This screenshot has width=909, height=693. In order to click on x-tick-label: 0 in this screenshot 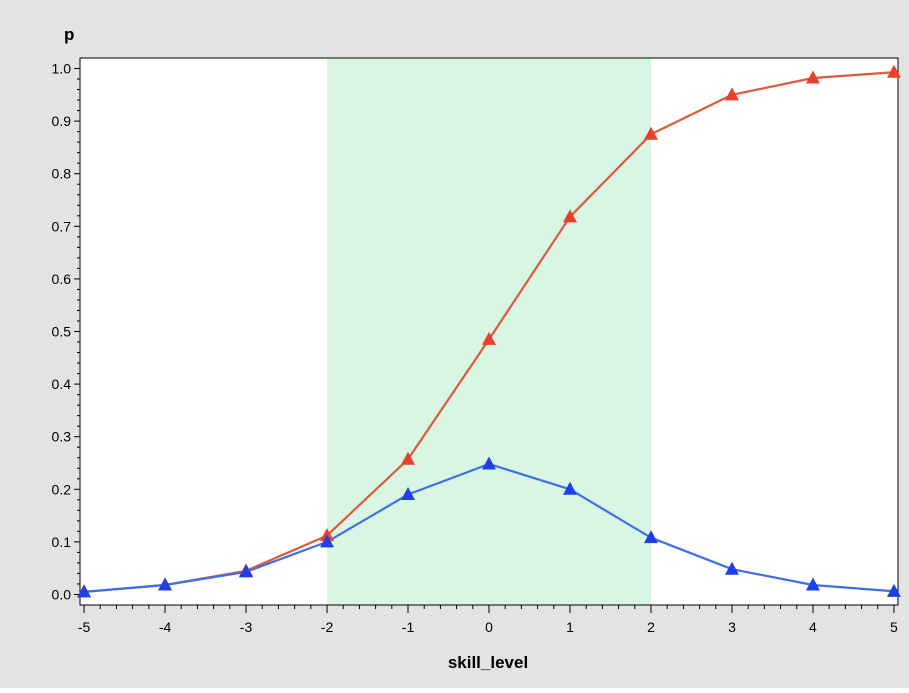, I will do `click(489, 627)`.